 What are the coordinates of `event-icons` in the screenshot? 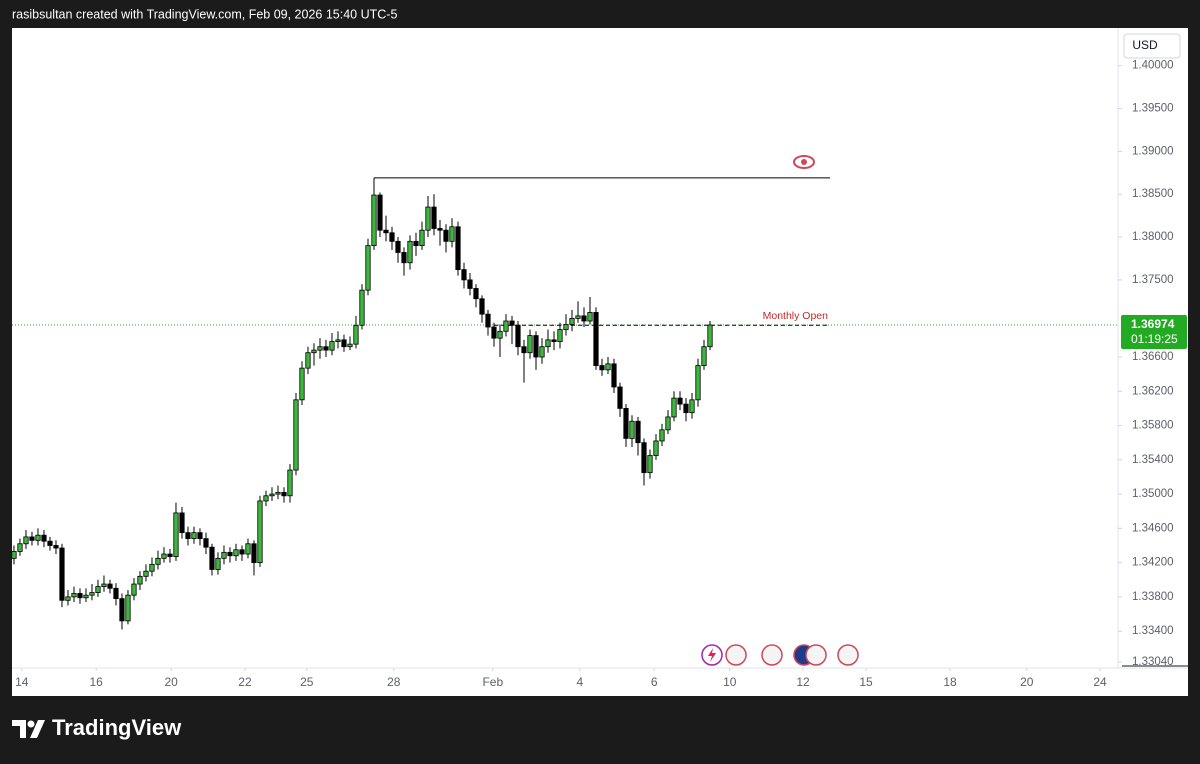 It's located at (780, 655).